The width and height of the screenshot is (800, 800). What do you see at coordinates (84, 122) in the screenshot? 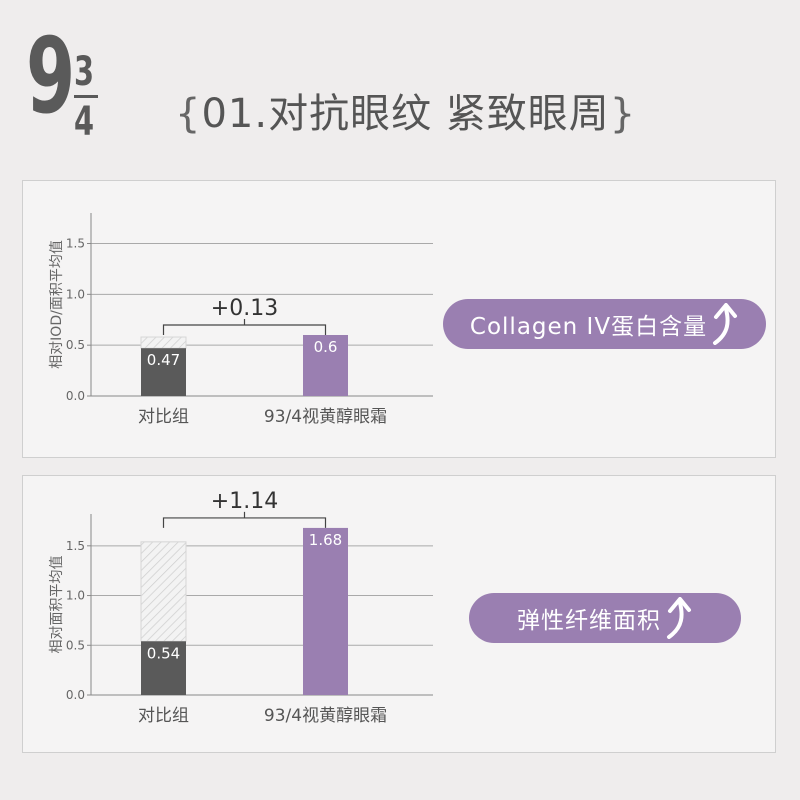
I see `logo-denominator: 4` at bounding box center [84, 122].